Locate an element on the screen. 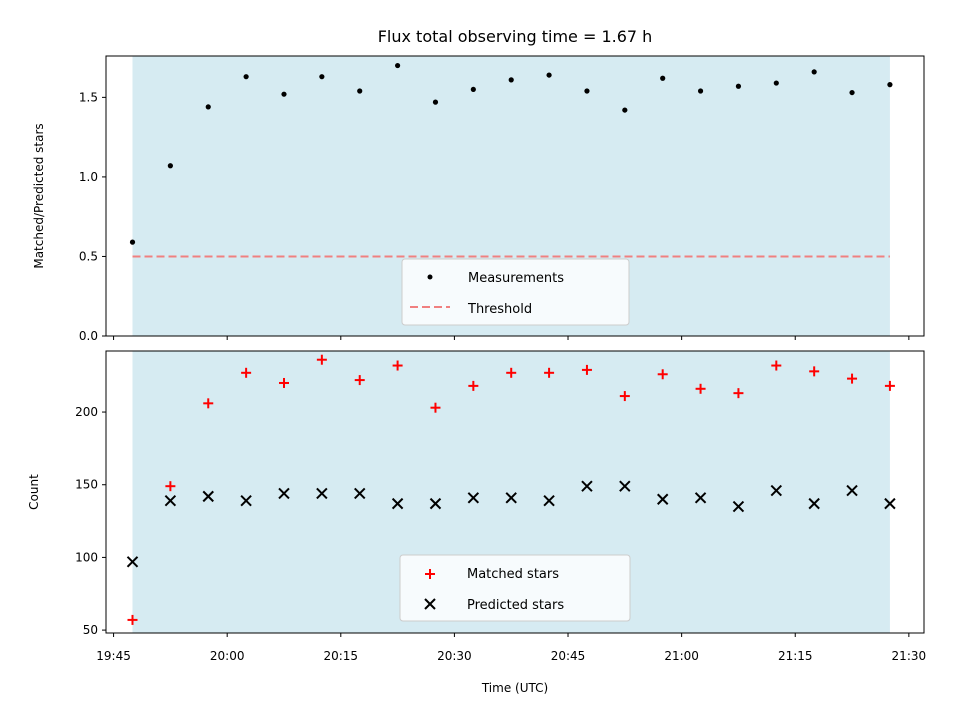 The image size is (960, 720). x-tick-label: 20:30 is located at coordinates (454, 656).